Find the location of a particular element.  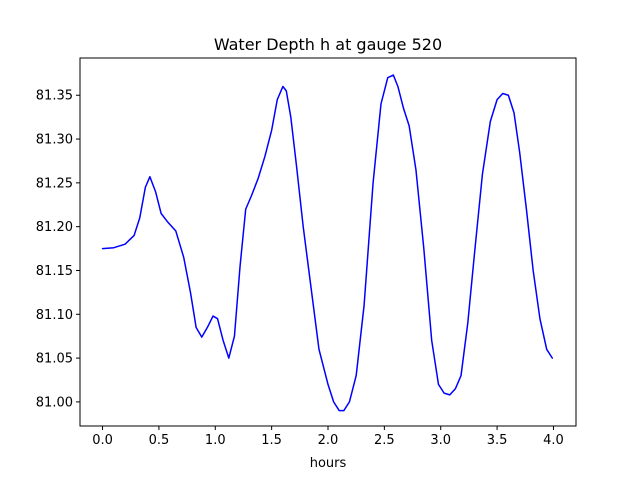

y-tick-label: 81.10 is located at coordinates (54, 315).